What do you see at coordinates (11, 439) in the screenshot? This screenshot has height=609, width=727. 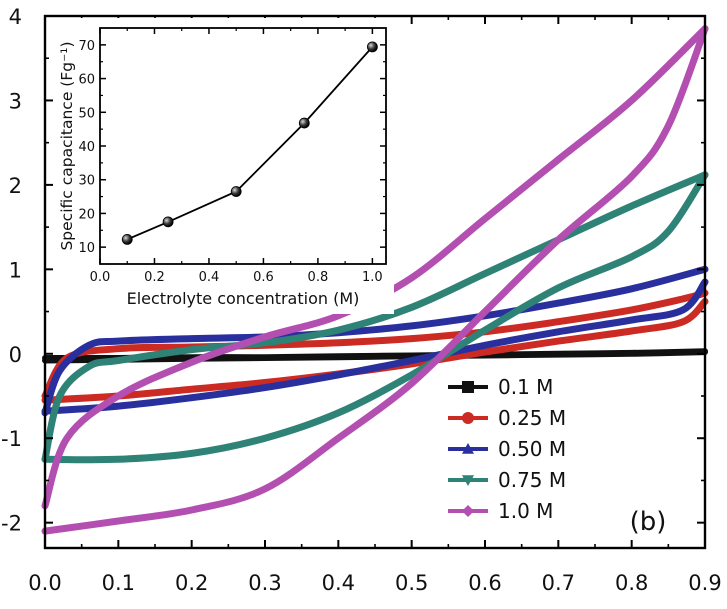 I see `y-tick-label: -1` at bounding box center [11, 439].